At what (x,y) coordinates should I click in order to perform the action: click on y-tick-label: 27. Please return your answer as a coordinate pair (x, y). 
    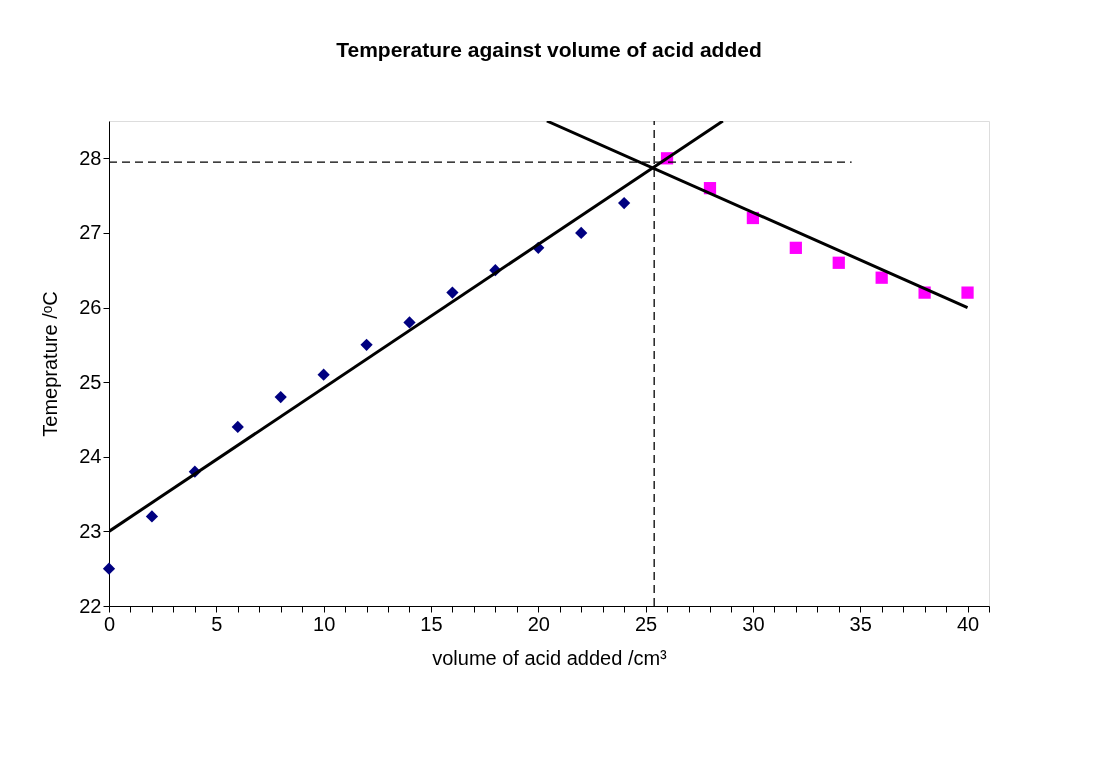
    Looking at the image, I should click on (90, 232).